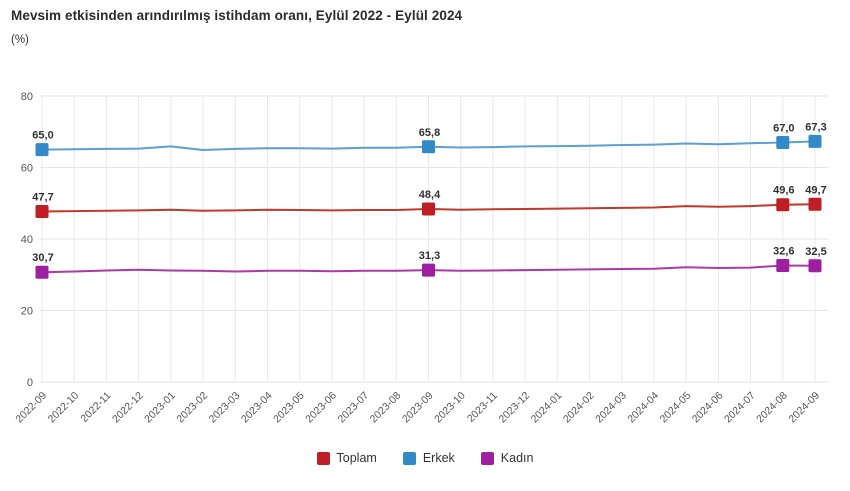 This screenshot has height=491, width=850. I want to click on legend-label-kadin: Kadın, so click(517, 458).